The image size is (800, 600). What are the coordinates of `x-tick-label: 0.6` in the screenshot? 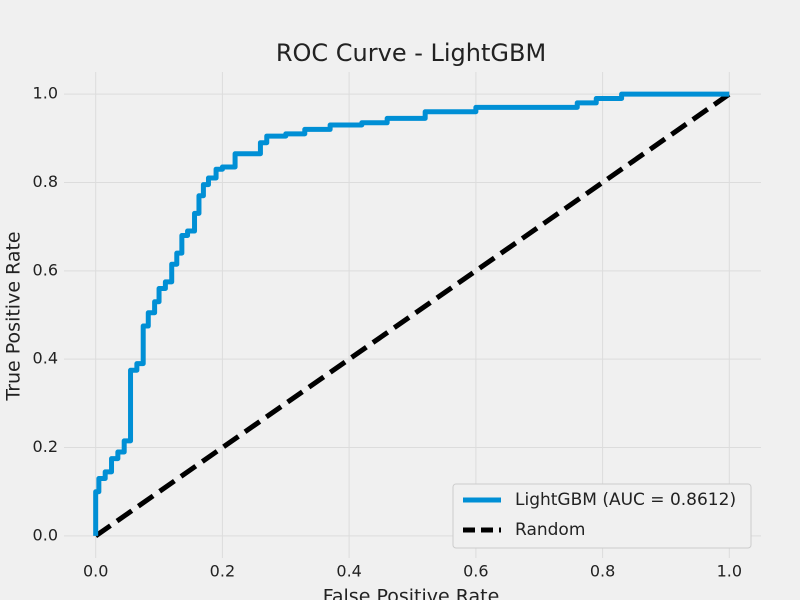 It's located at (475, 571).